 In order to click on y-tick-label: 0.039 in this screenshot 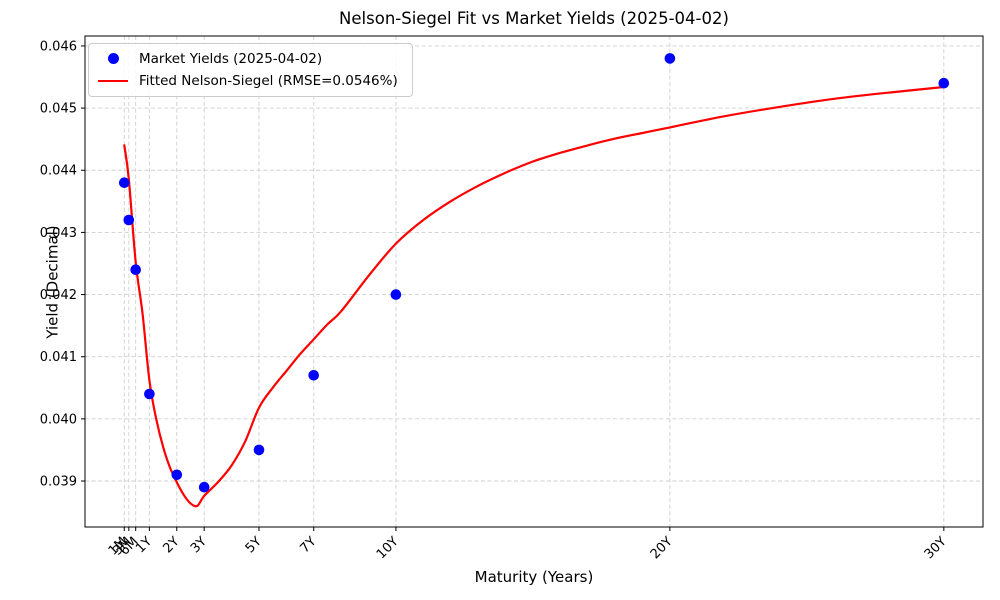, I will do `click(58, 482)`.